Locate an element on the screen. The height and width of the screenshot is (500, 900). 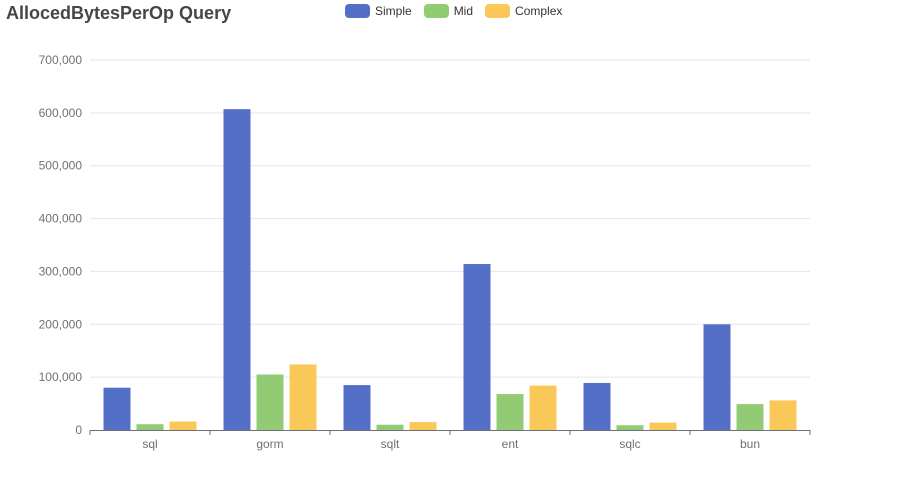
legend-item-complex: Complex is located at coordinates (523, 11).